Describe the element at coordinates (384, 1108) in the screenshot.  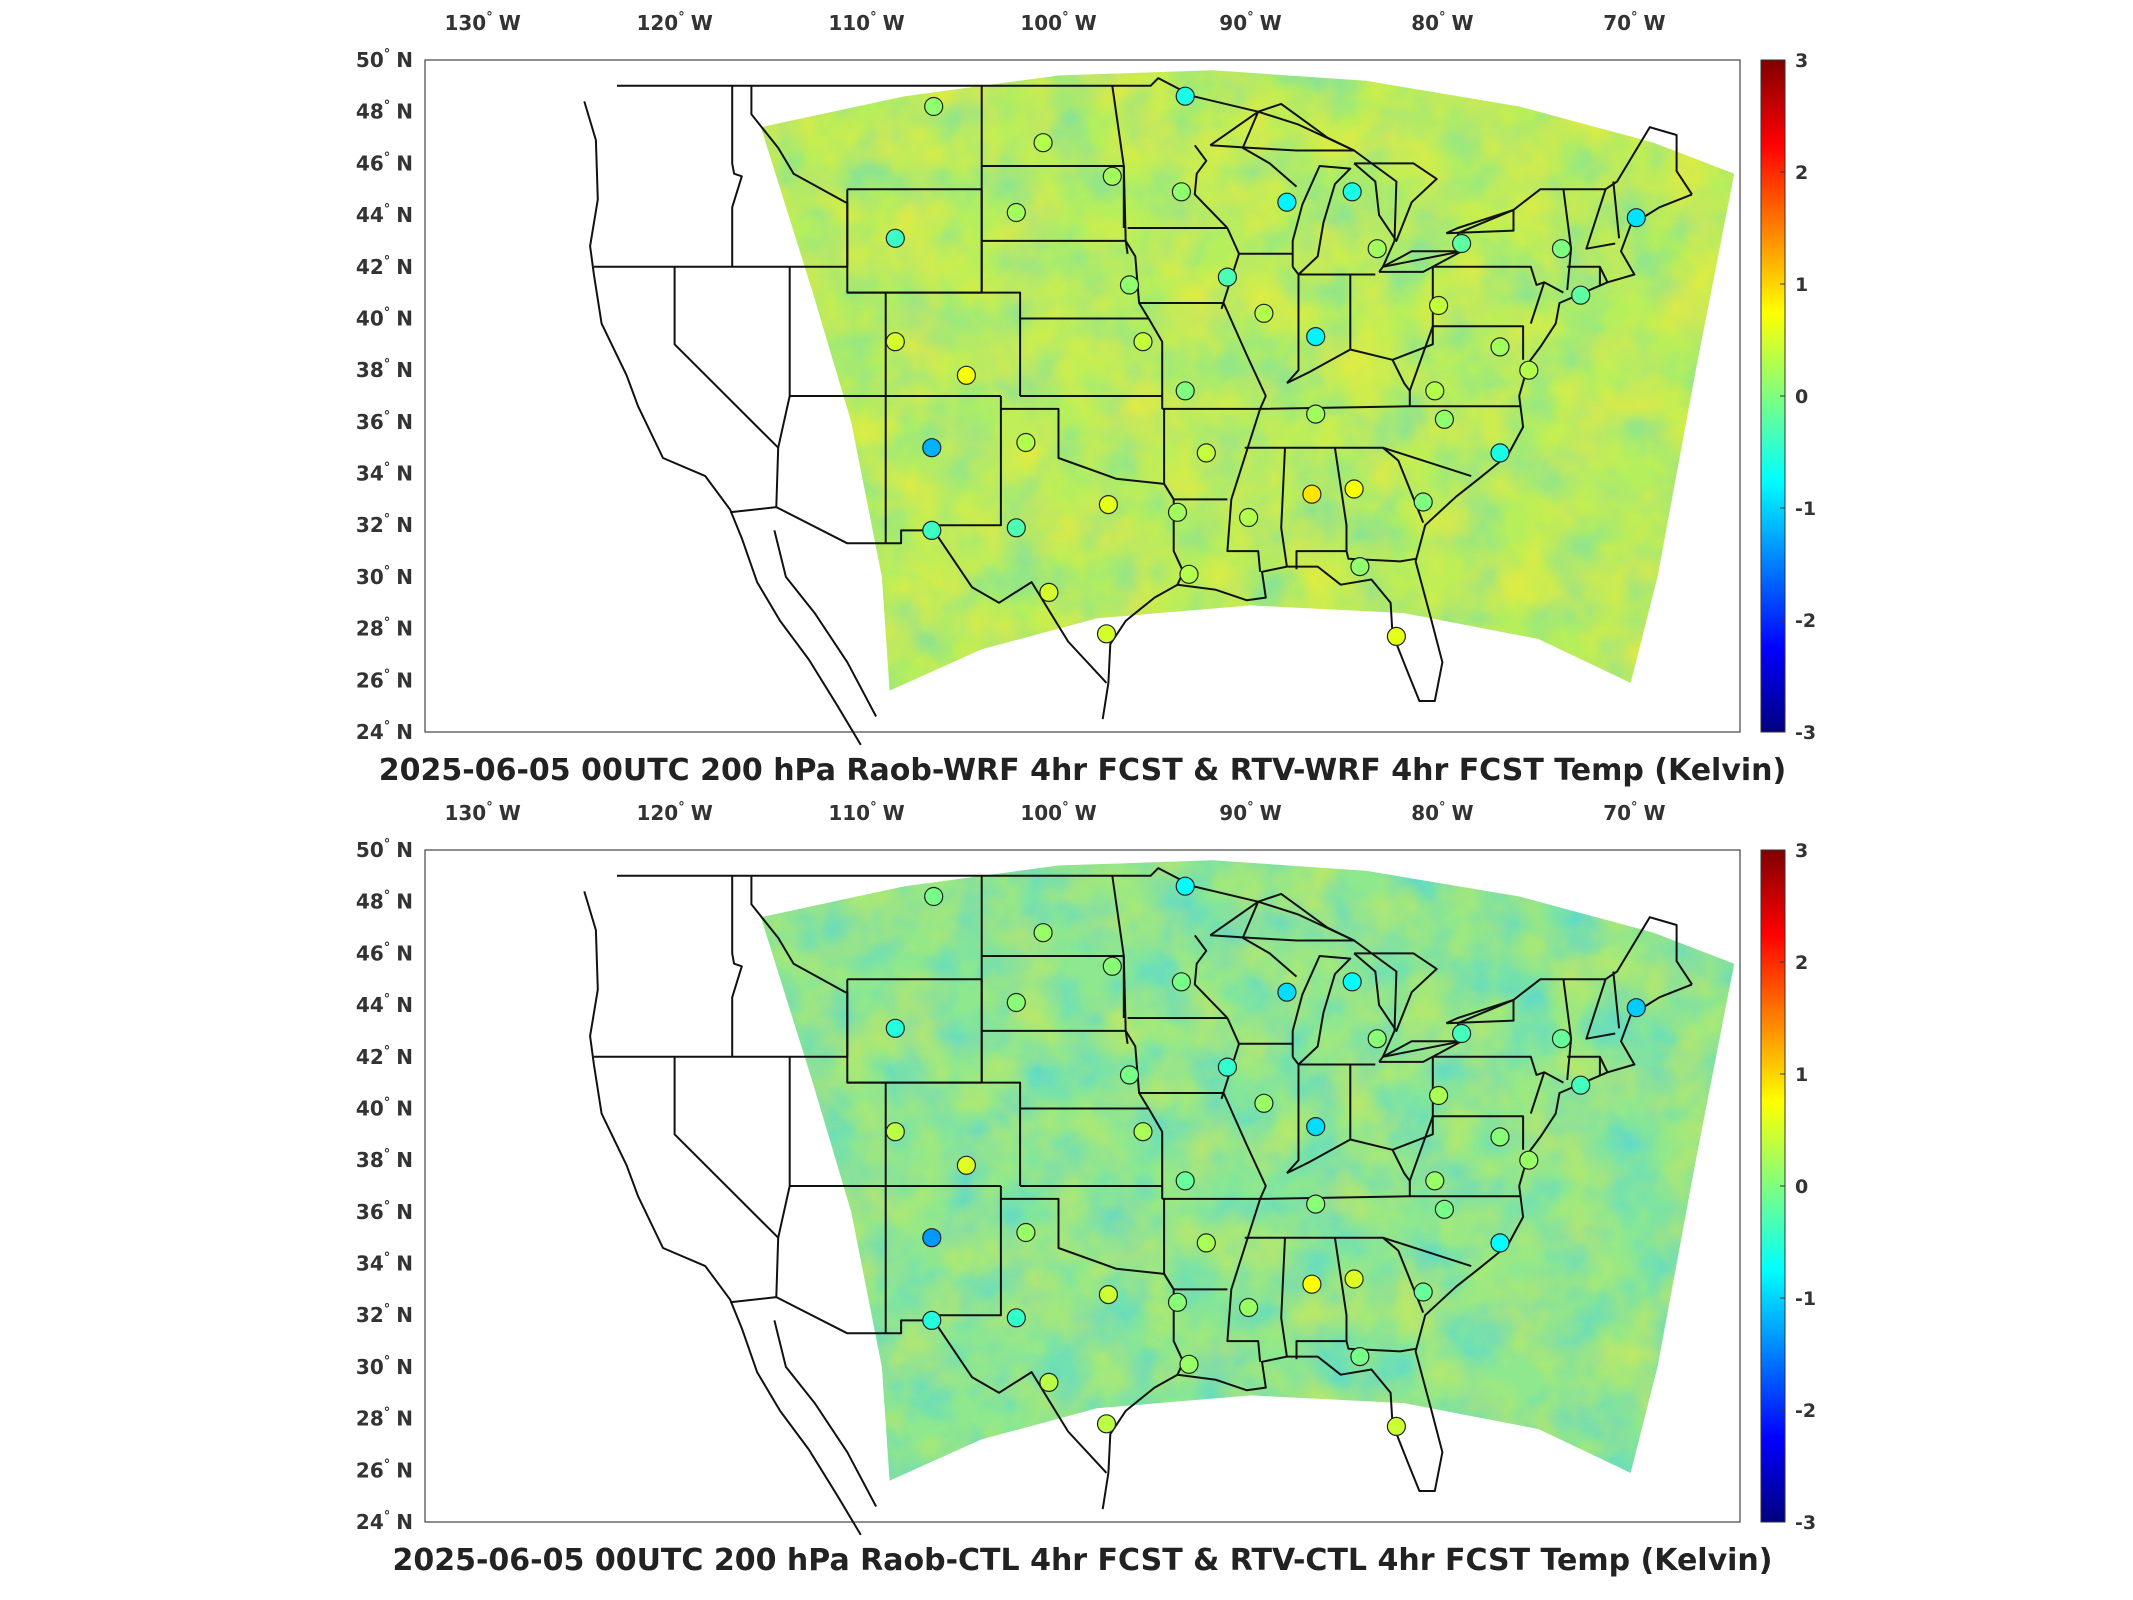
I see `lat-tick-label: 40° N` at that location.